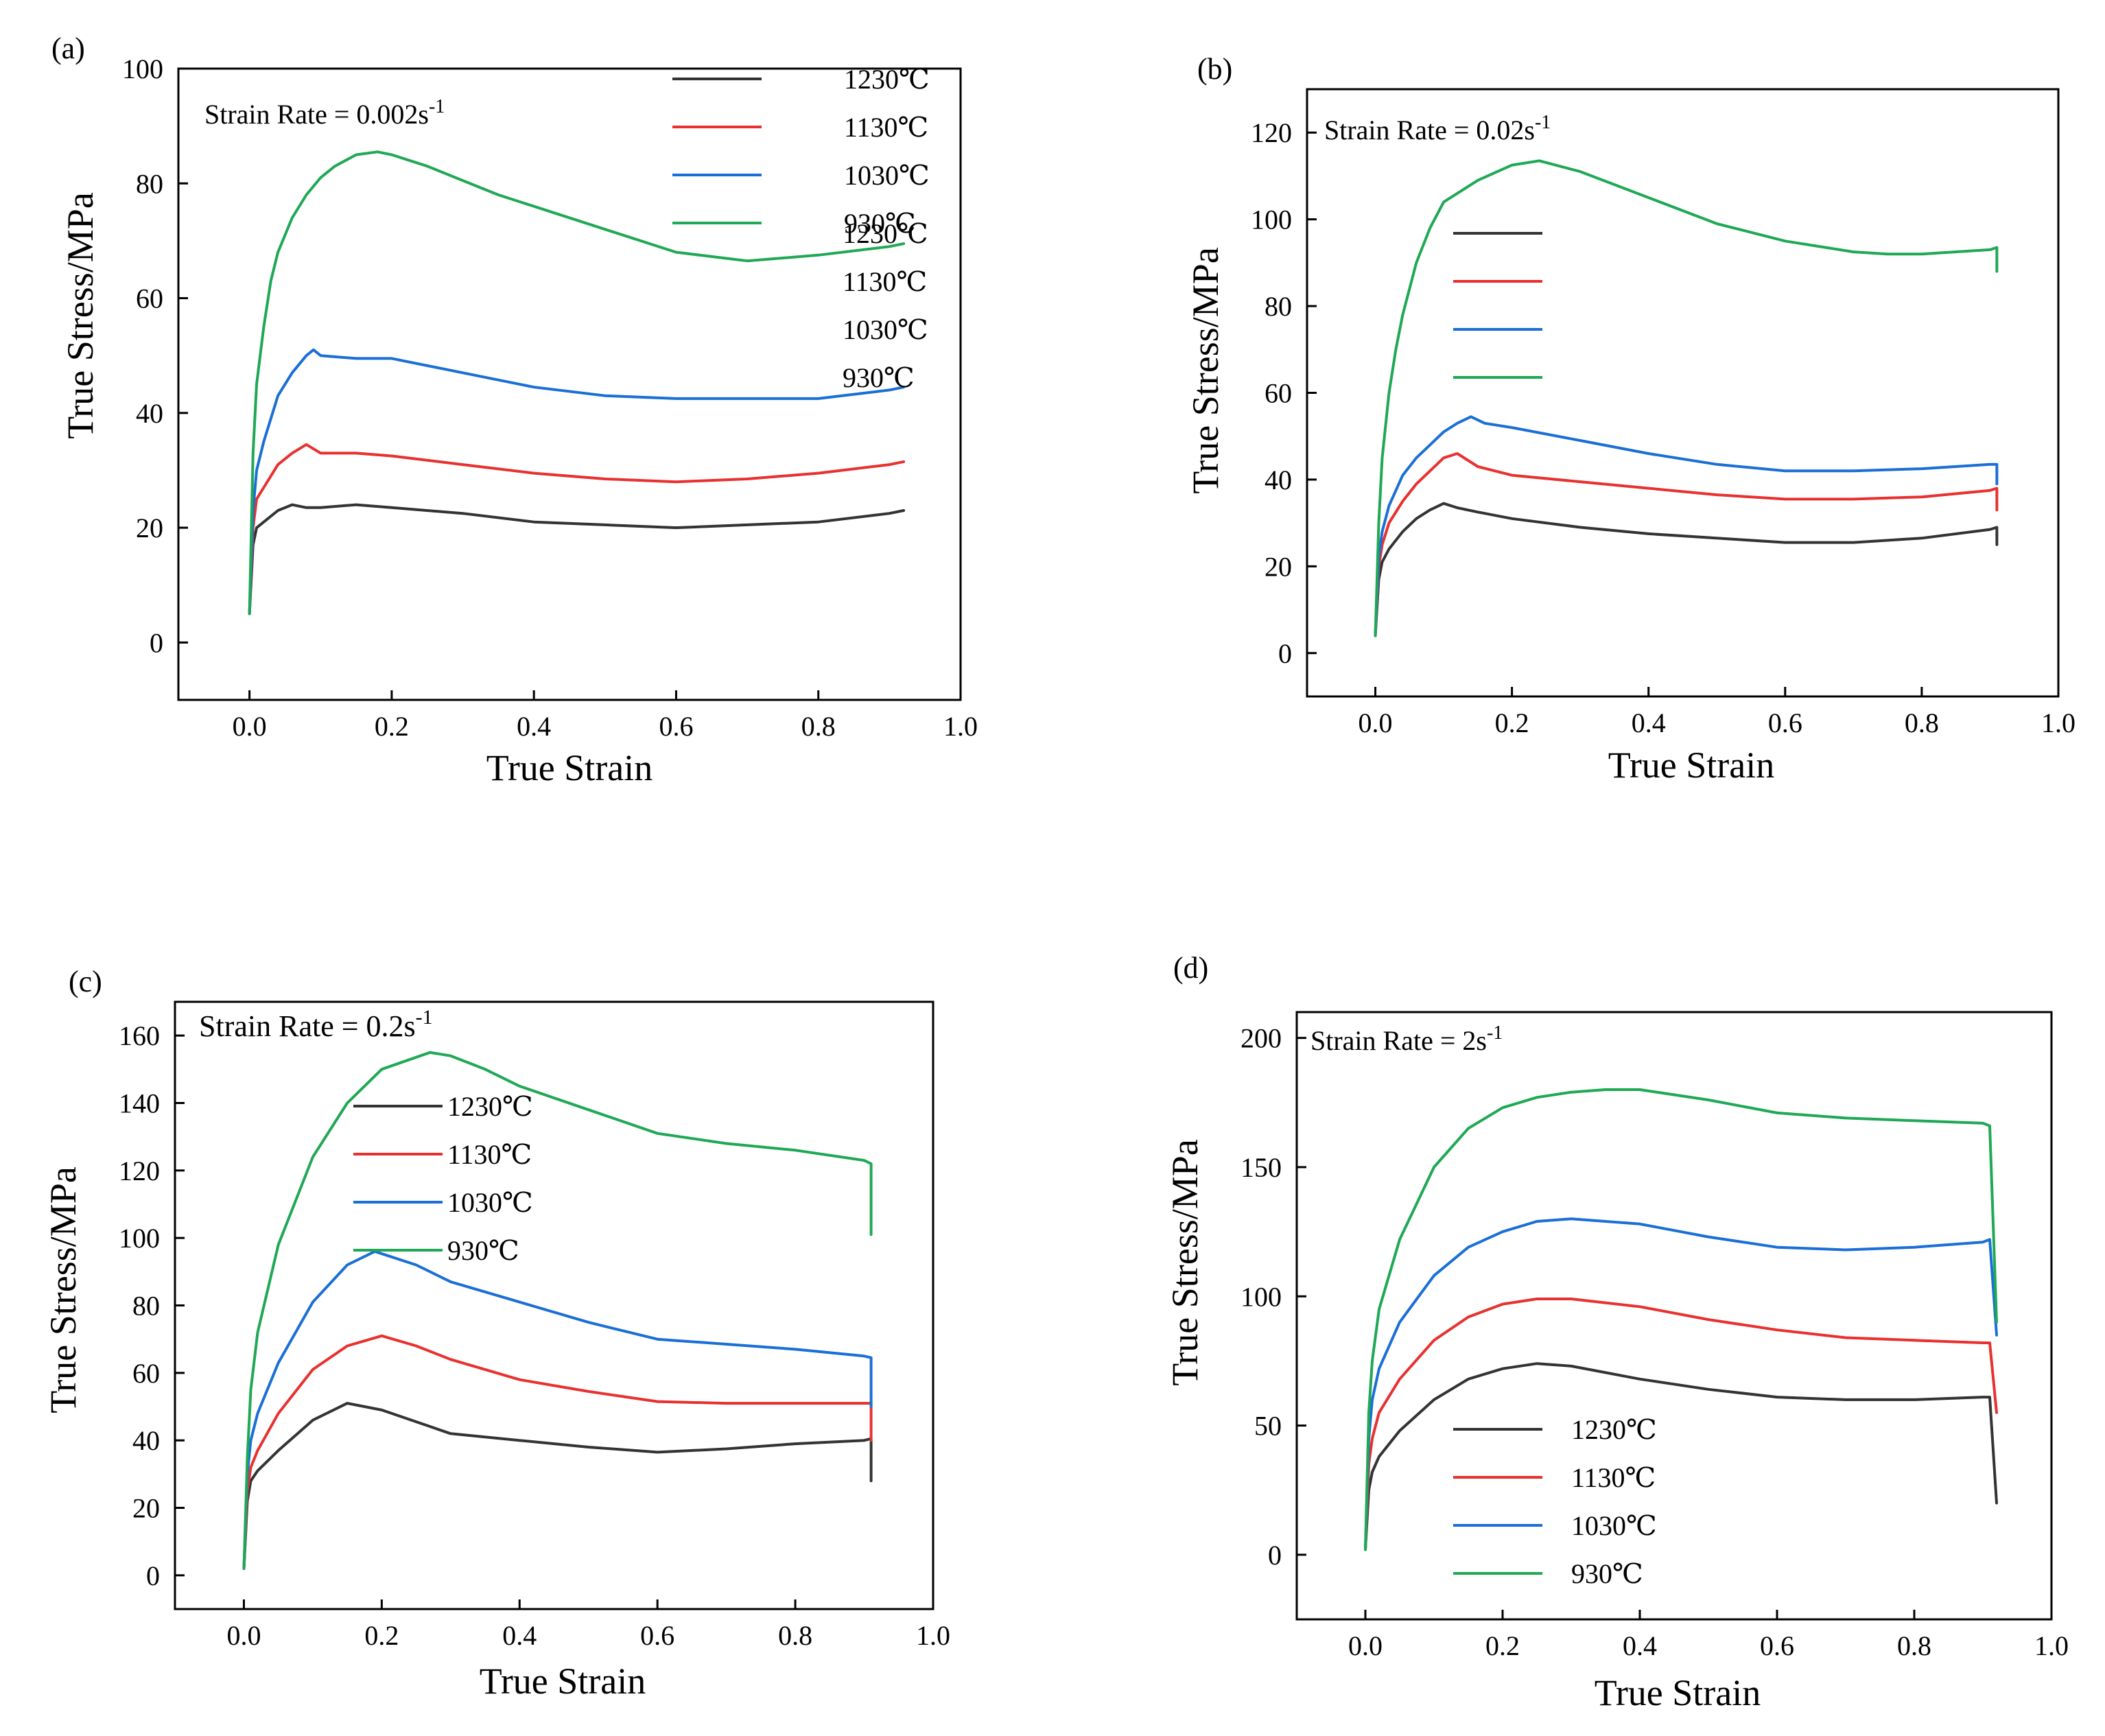 This screenshot has height=1736, width=2105. I want to click on strain-rate-text: Strain Rate = 2s, so click(1398, 1040).